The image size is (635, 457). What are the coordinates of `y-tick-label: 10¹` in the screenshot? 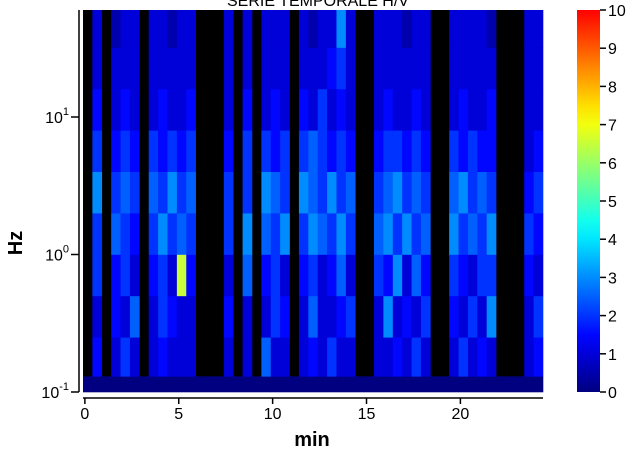 It's located at (57, 116).